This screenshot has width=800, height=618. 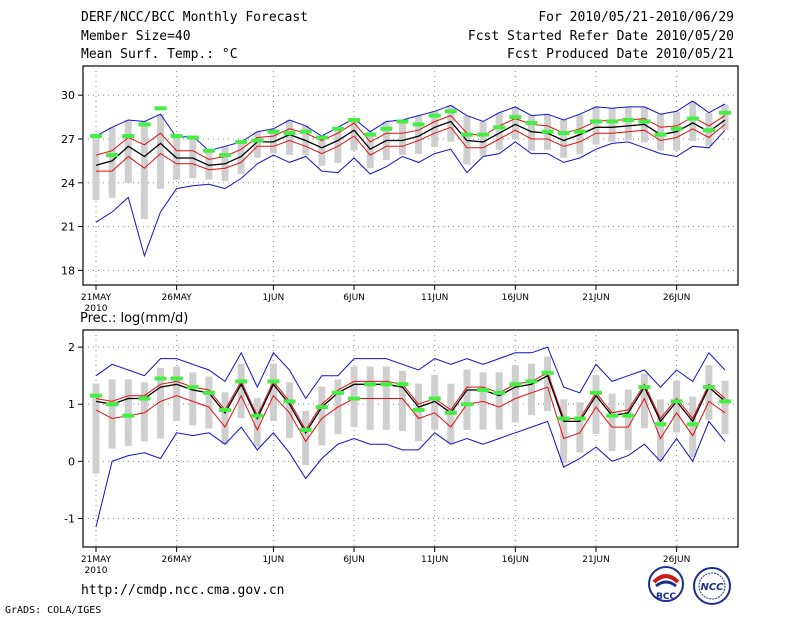 What do you see at coordinates (712, 587) in the screenshot?
I see `ncc-logo-text: NCC` at bounding box center [712, 587].